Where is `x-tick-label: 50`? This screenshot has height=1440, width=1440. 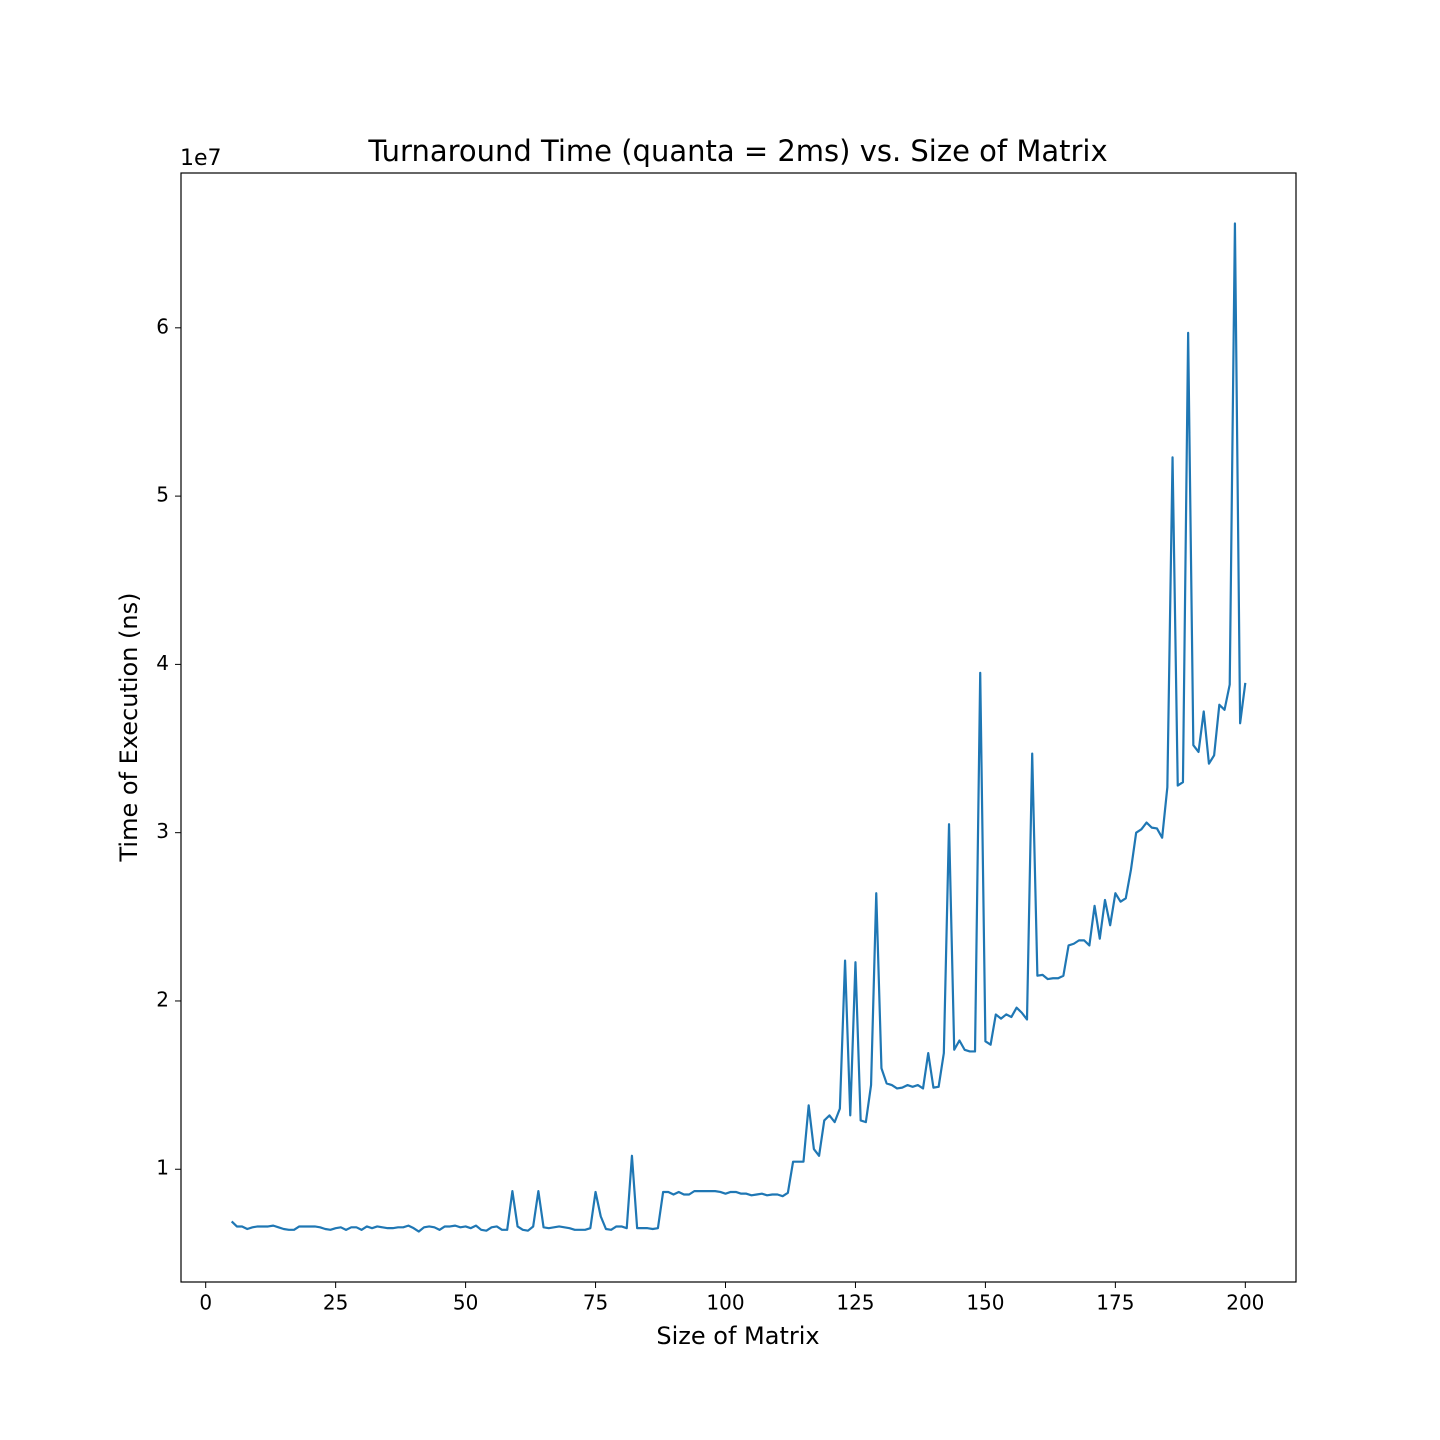
x-tick-label: 50 is located at coordinates (465, 1303).